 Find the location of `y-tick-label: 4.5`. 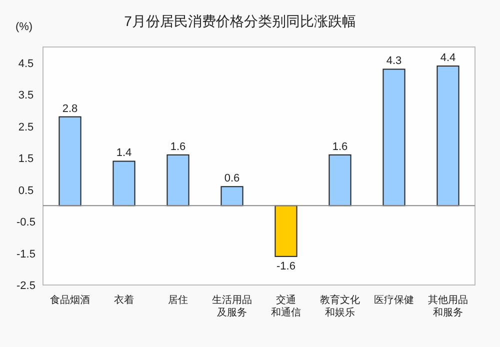

y-tick-label: 4.5 is located at coordinates (26, 64).